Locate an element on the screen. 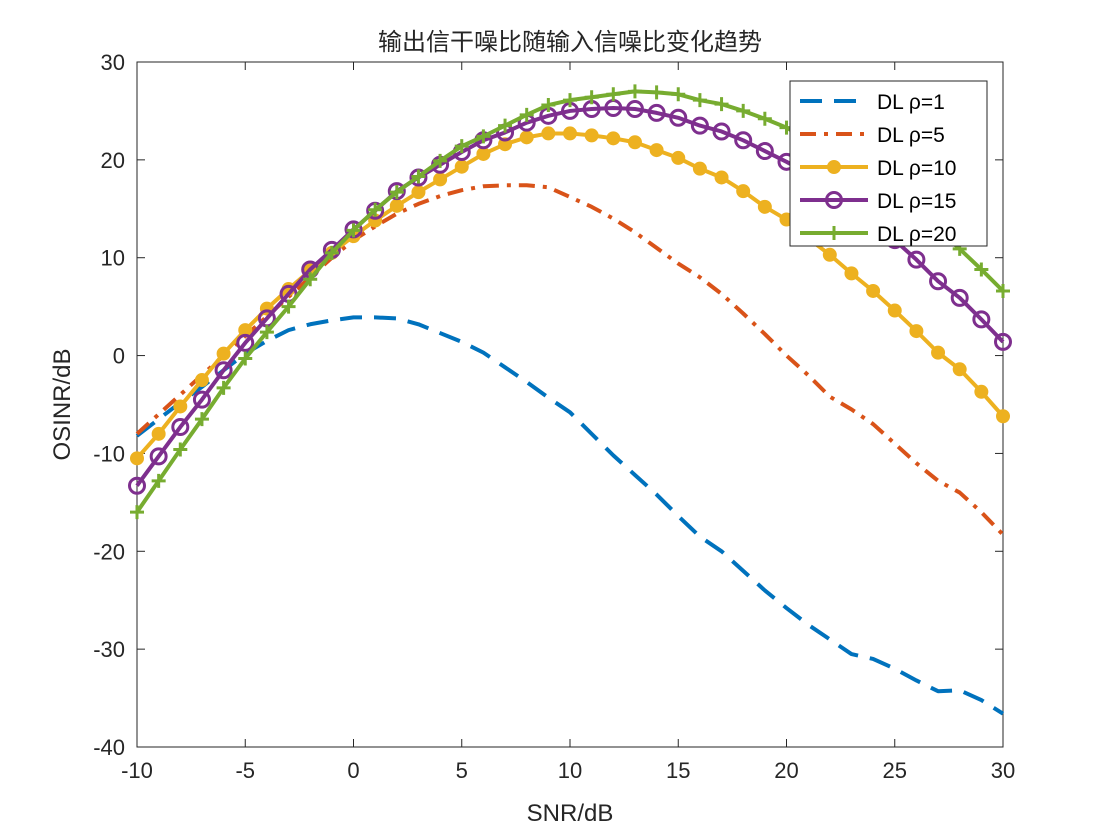 Image resolution: width=1098 pixels, height=833 pixels. x-tick-label: 20 is located at coordinates (786, 770).